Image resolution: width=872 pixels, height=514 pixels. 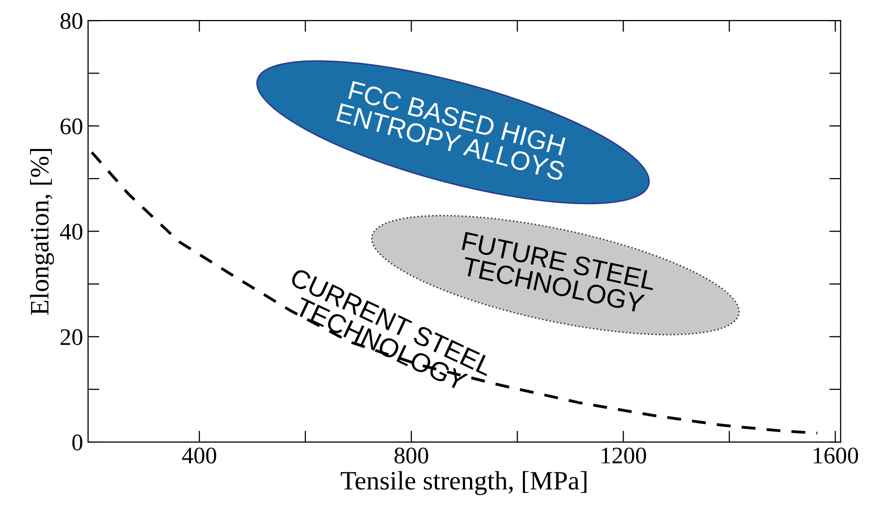 What do you see at coordinates (463, 483) in the screenshot?
I see `x-axis-title: Tensile strength, [MPa]` at bounding box center [463, 483].